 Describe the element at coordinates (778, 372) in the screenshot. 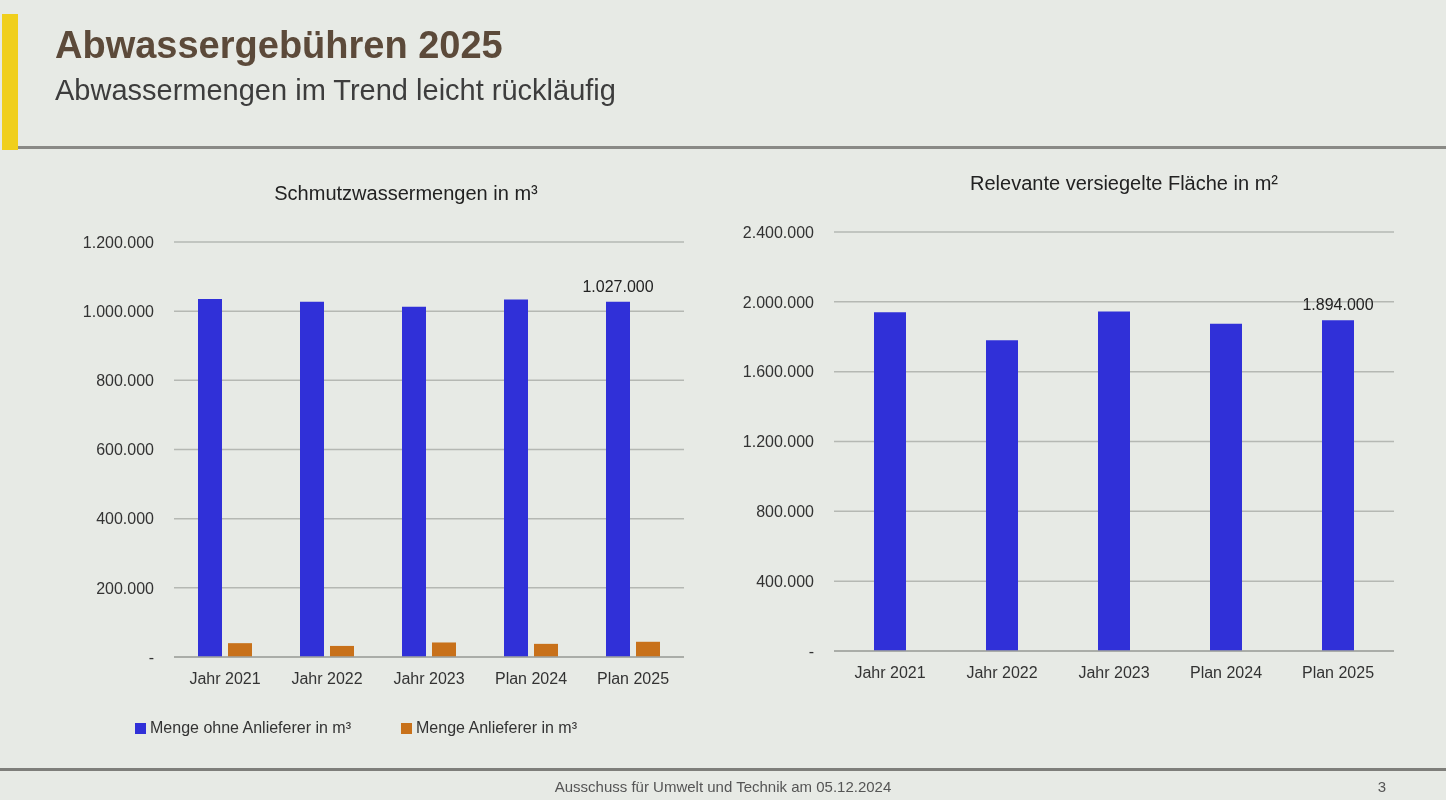

I see `y-tick-label: 1.600.000` at that location.